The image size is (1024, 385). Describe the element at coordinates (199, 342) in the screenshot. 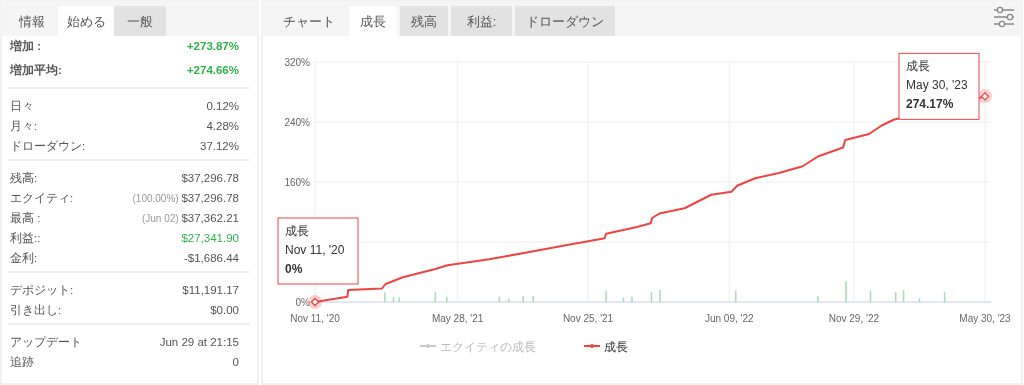

I see `text: Jun 29 at 21:15` at that location.